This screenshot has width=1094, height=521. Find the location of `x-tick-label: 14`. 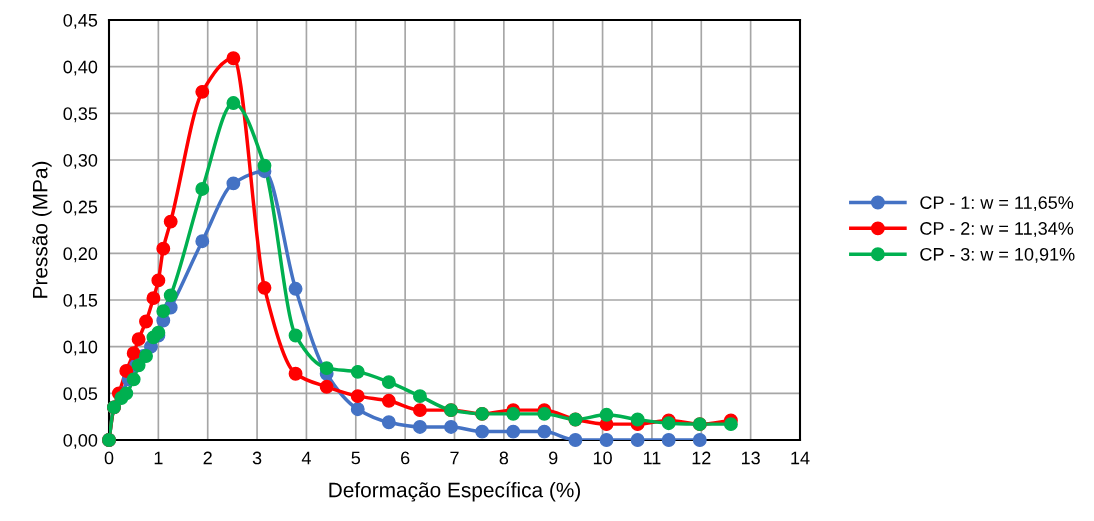

x-tick-label: 14 is located at coordinates (800, 458).